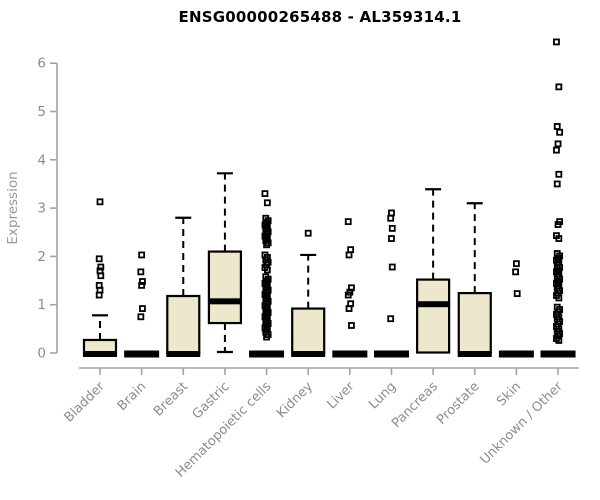  Describe the element at coordinates (41, 160) in the screenshot. I see `y-tick-label: 4` at that location.